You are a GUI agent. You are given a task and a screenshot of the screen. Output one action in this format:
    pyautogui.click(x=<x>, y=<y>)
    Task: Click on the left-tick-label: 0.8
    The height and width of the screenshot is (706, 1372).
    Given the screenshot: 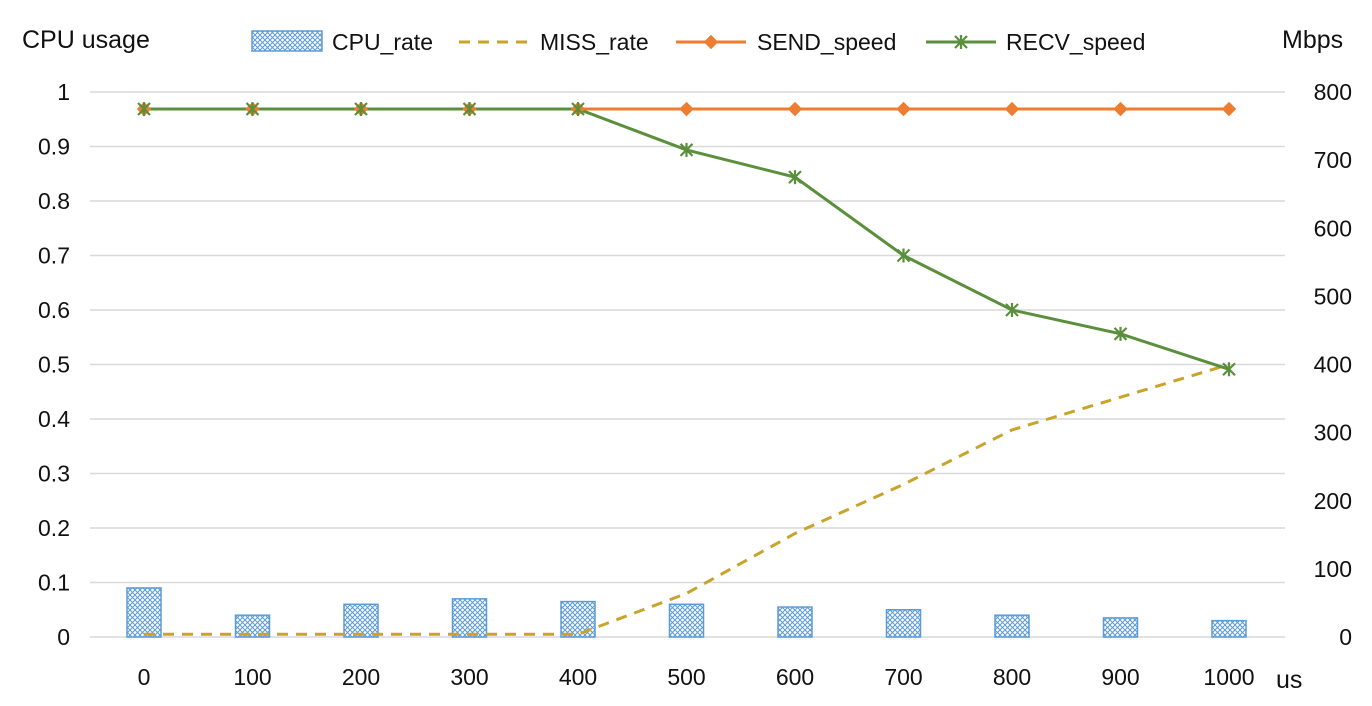 What is the action you would take?
    pyautogui.click(x=54, y=201)
    